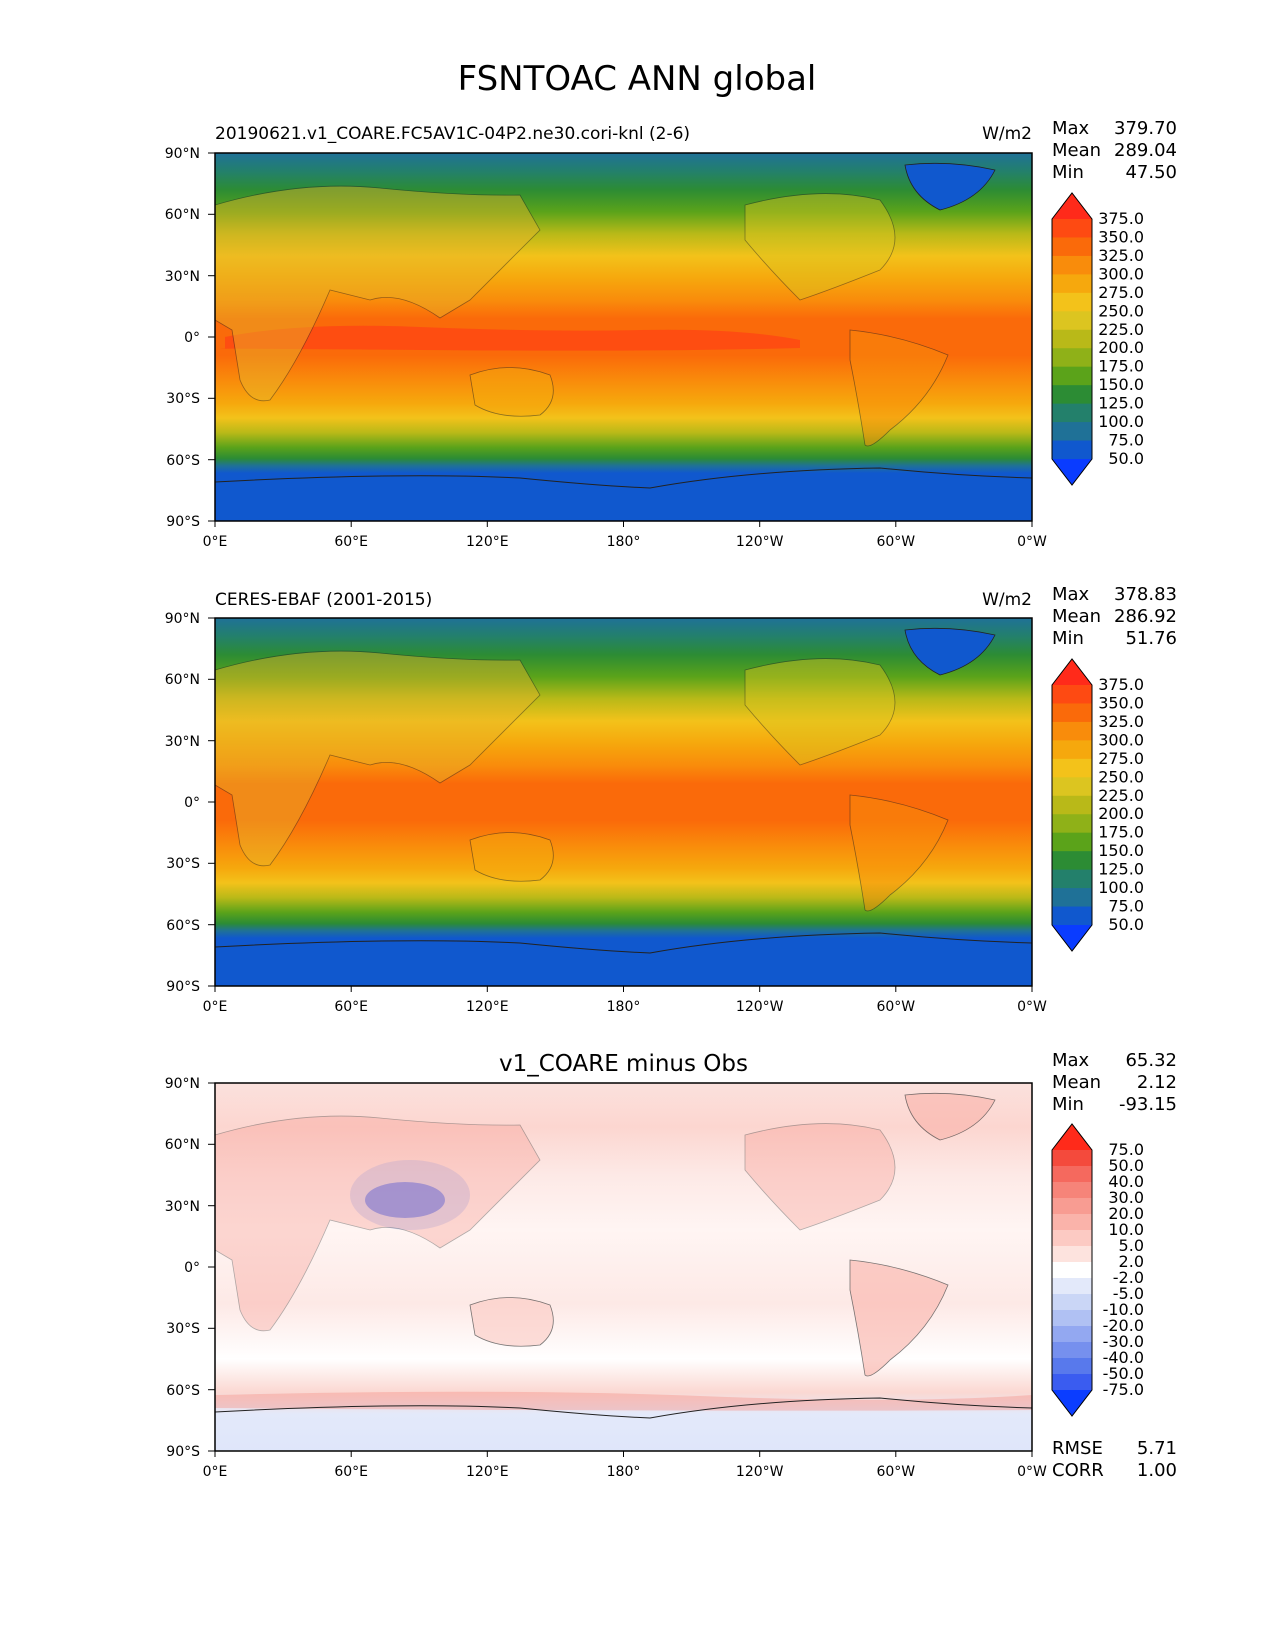 The height and width of the screenshot is (1650, 1275). Describe the element at coordinates (1114, 616) in the screenshot. I see `stats-block: Max Mean Min 378.83 286.92 51.76` at that location.